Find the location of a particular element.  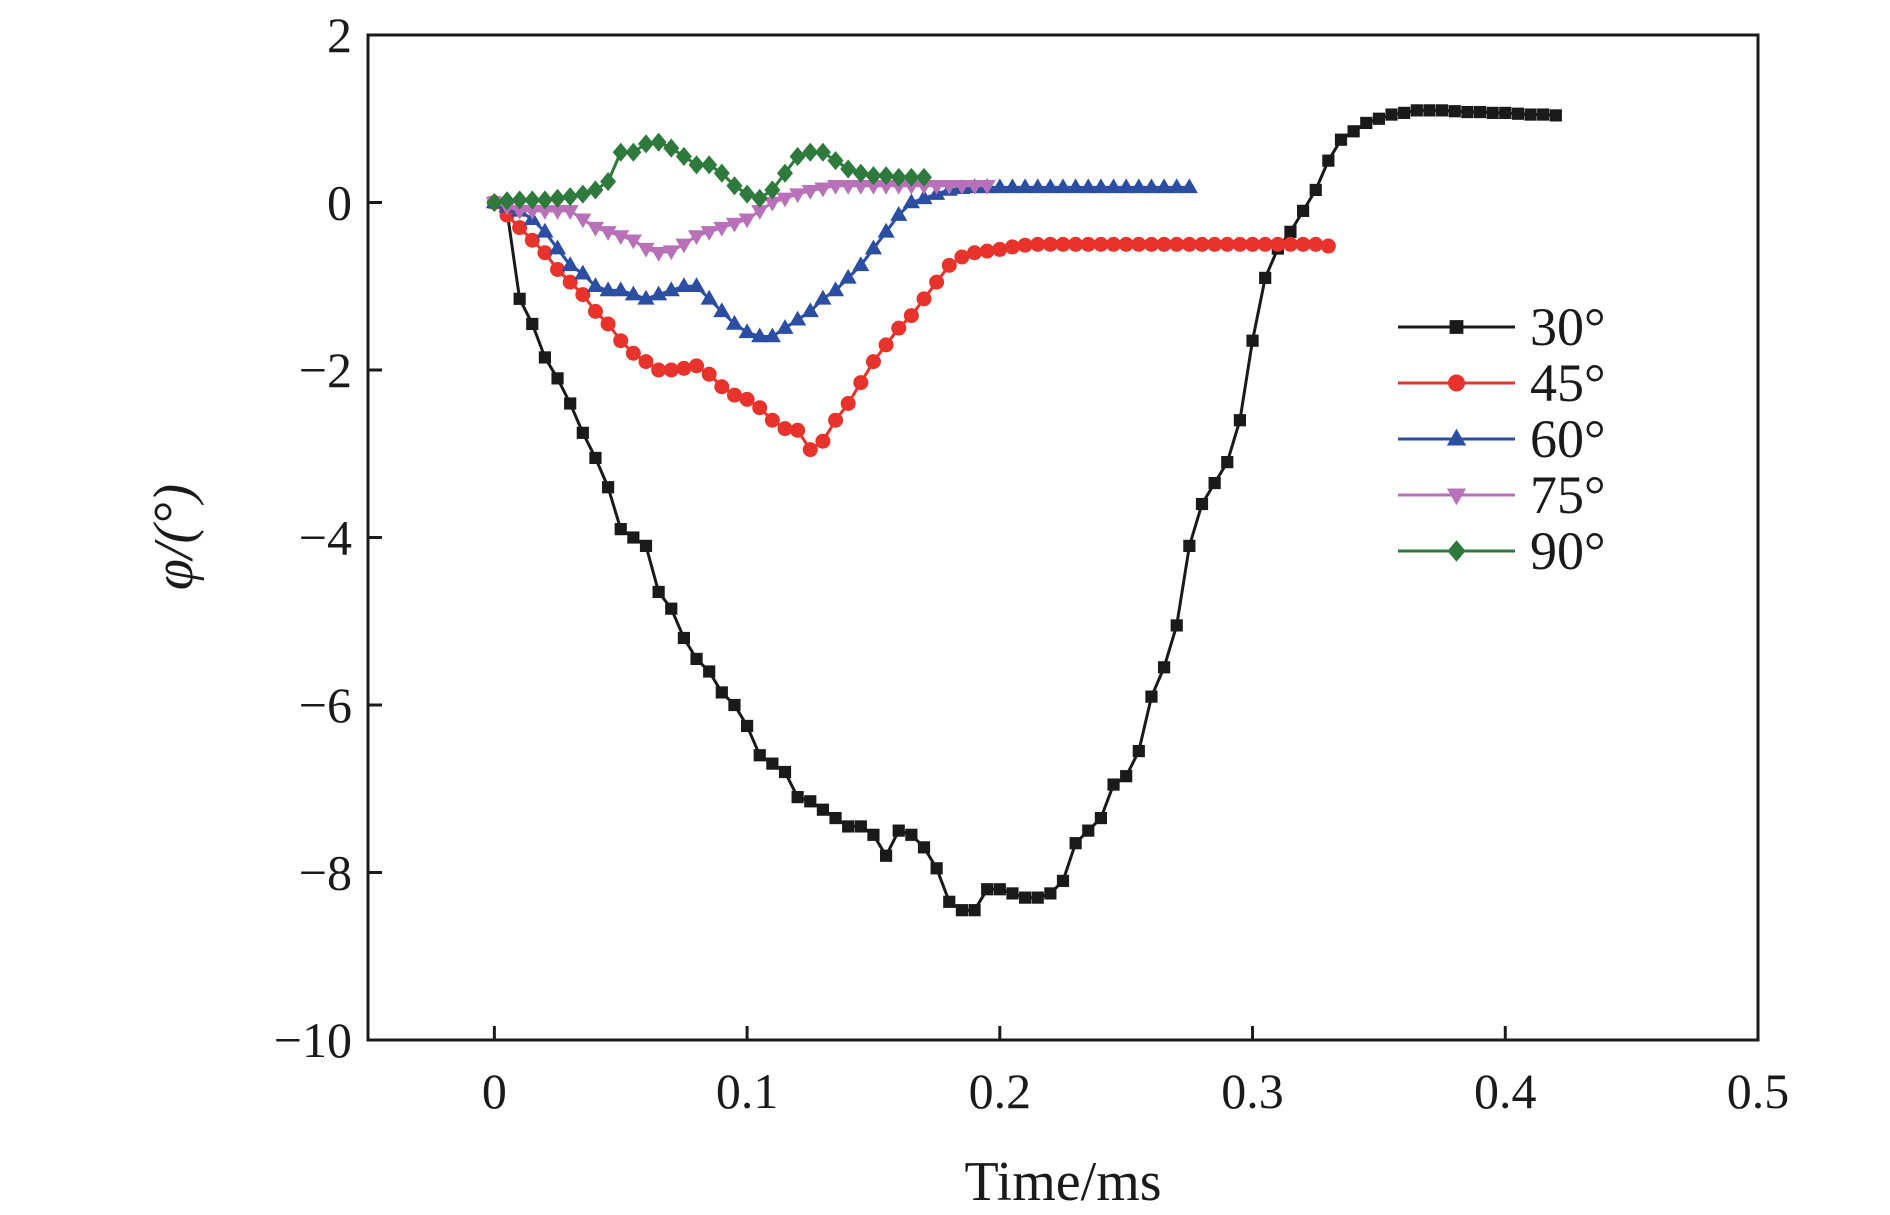

x-tick-label: 0.4 is located at coordinates (1505, 1091).